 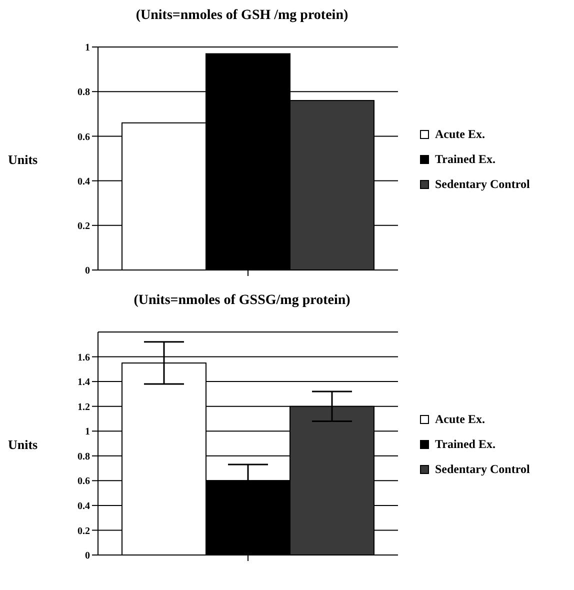 I want to click on y-tick-label: 1.4, so click(x=84, y=382).